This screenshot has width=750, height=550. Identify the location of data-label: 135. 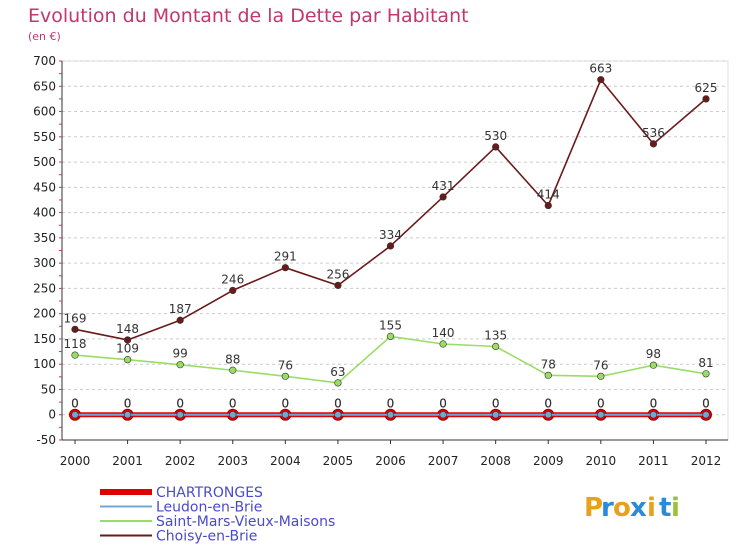
(495, 336).